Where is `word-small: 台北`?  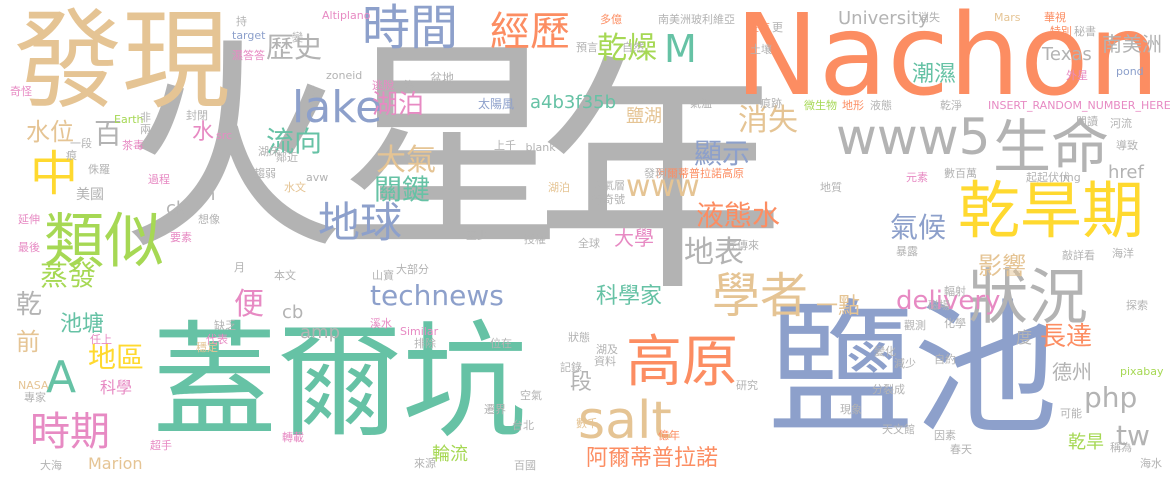 word-small: 台北 is located at coordinates (523, 425).